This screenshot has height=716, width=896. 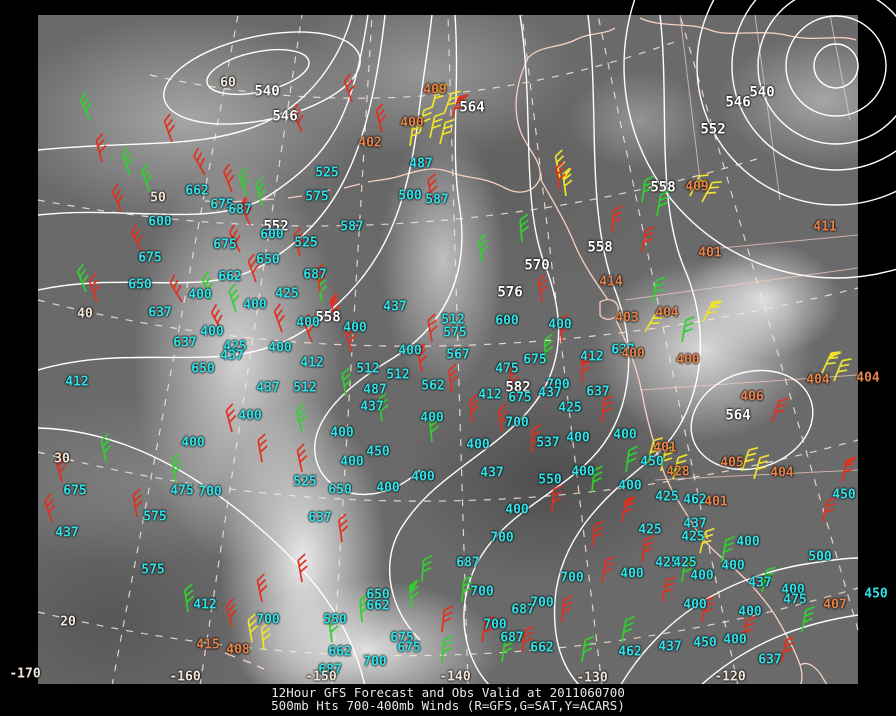 I want to click on height-label: 546, so click(x=285, y=116).